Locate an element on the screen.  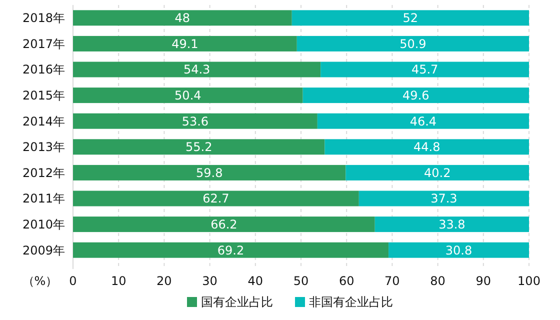
x-tick-label: 70 is located at coordinates (392, 281).